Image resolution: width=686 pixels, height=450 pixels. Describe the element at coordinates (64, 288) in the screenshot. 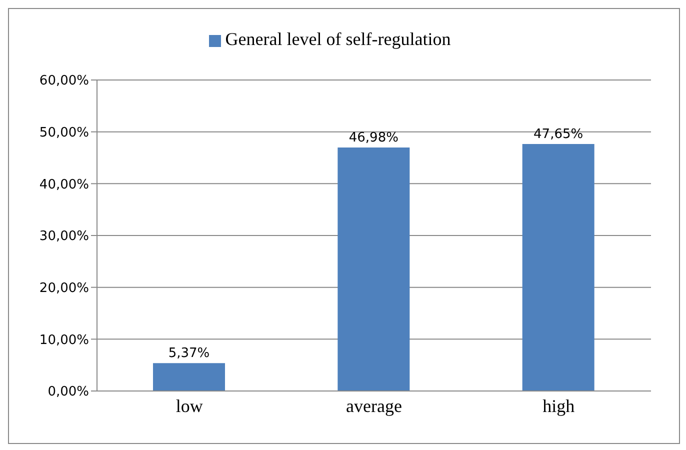

I see `y-tick-label: 20,00%` at that location.